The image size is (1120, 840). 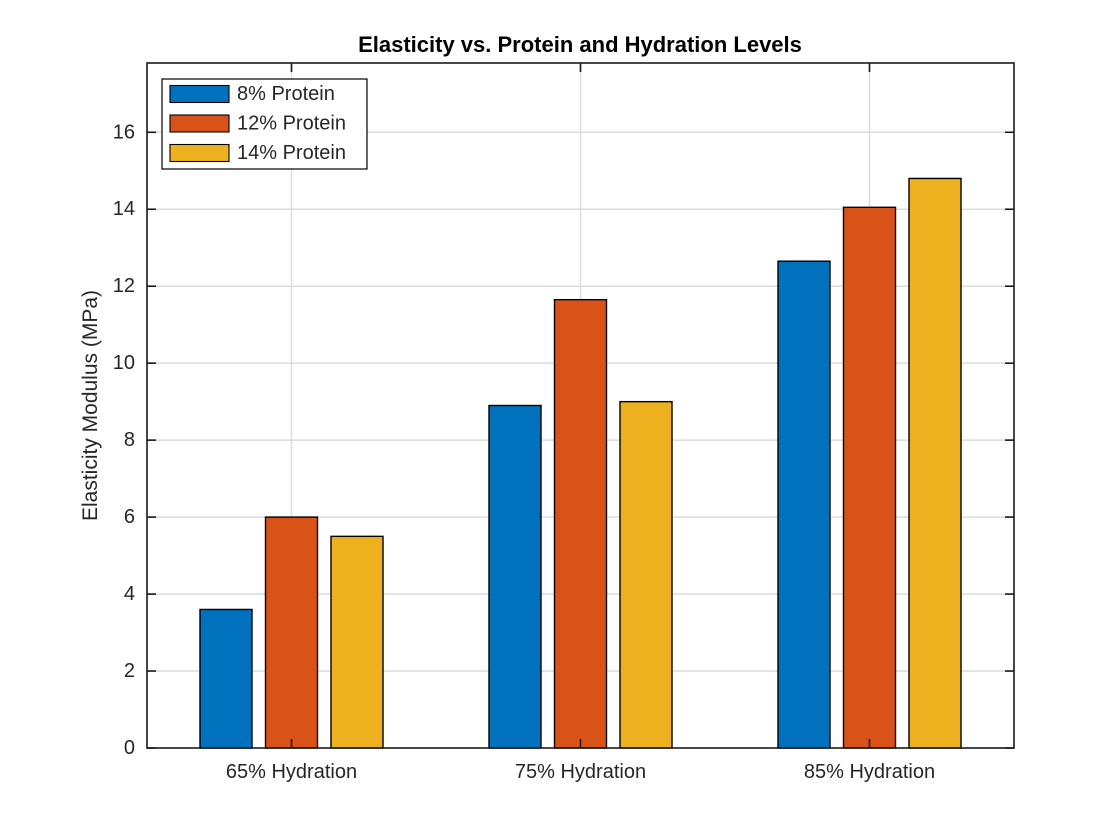 What do you see at coordinates (226, 678) in the screenshot?
I see `bar-65-hydration-8-protein` at bounding box center [226, 678].